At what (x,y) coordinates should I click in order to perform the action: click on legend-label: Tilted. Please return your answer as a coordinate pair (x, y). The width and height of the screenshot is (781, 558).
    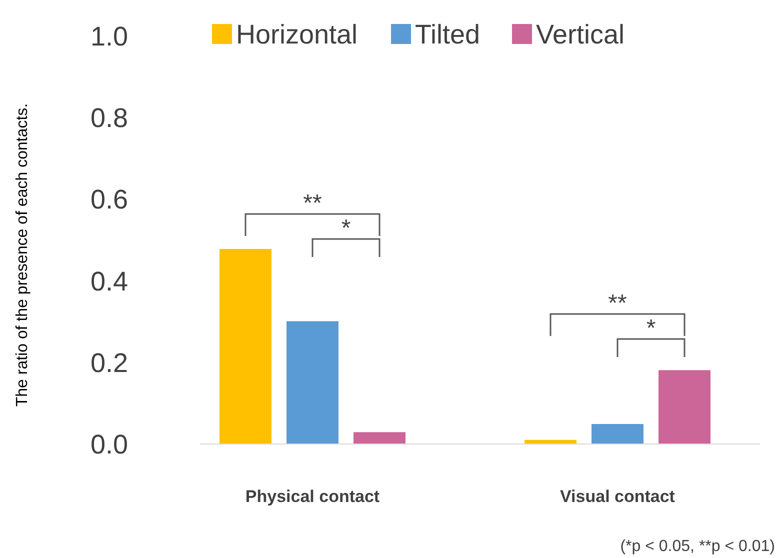
    Looking at the image, I should click on (447, 34).